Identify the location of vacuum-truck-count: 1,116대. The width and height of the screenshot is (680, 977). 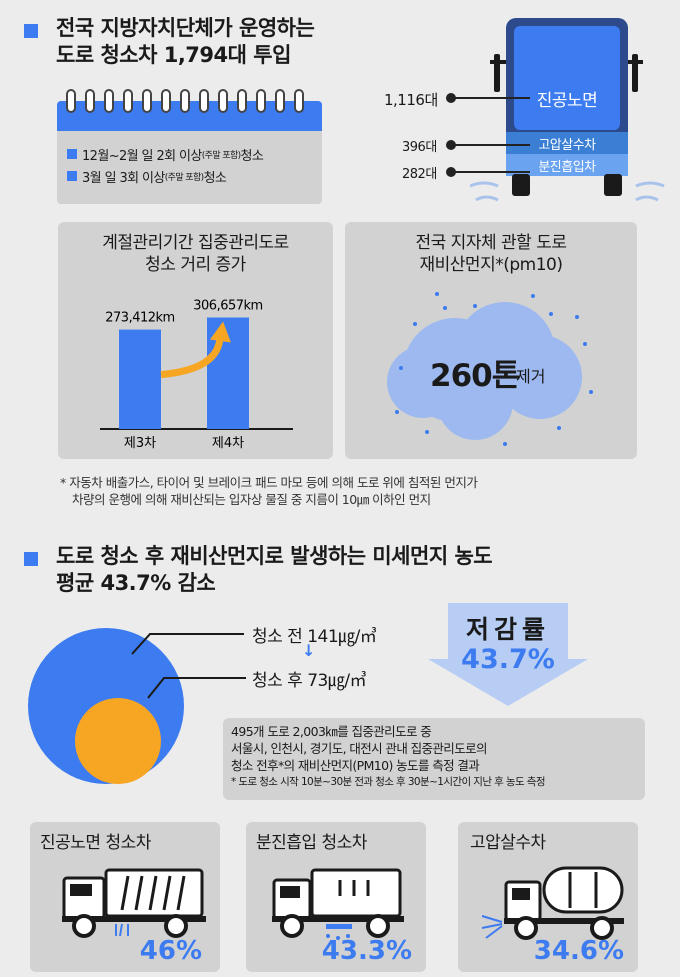
(411, 100).